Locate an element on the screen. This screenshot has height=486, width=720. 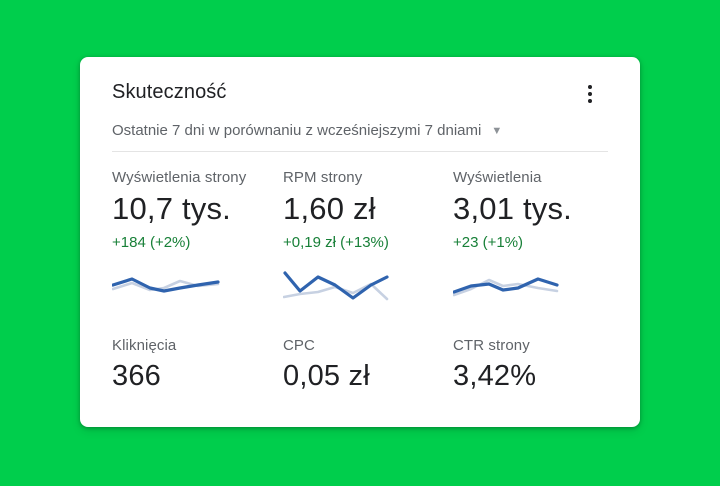
metric-label: RPM strony is located at coordinates (323, 177).